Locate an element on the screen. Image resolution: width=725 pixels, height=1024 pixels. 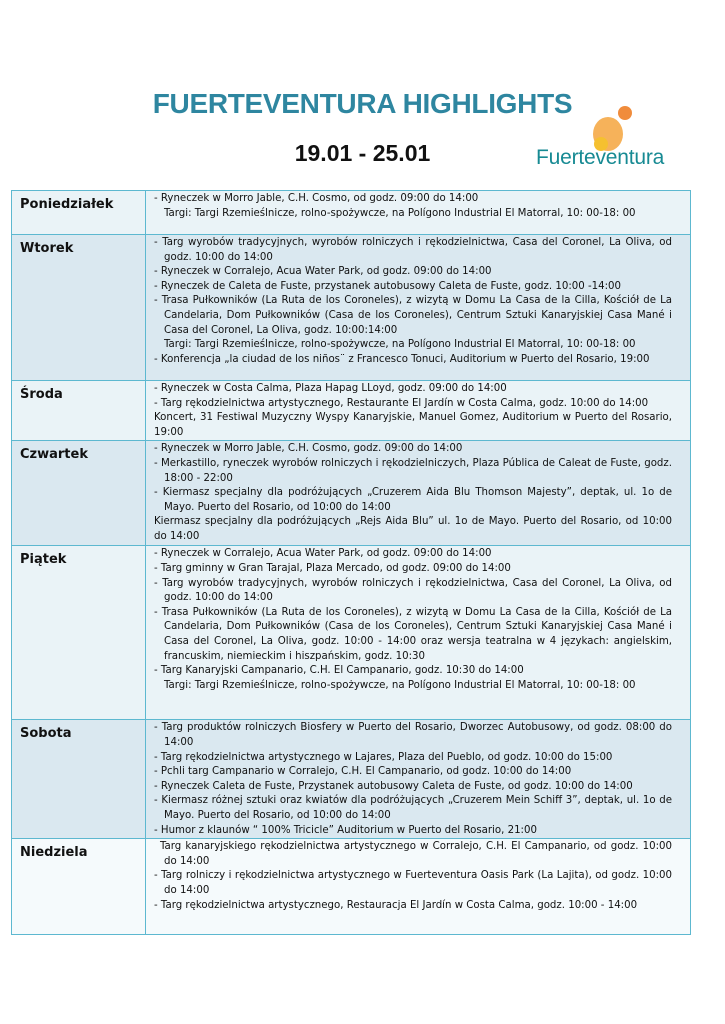
day-name: Sobota is located at coordinates (78, 779).